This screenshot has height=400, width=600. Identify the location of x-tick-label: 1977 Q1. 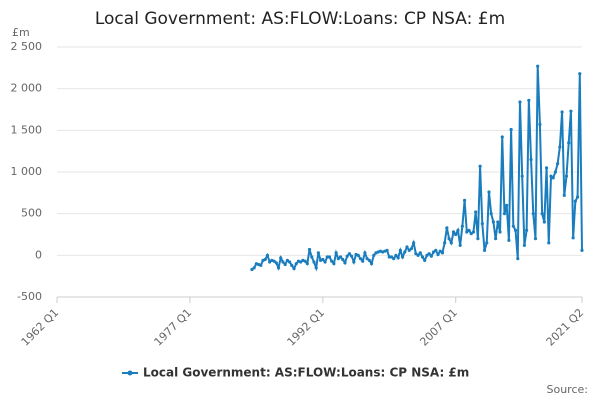
(173, 327).